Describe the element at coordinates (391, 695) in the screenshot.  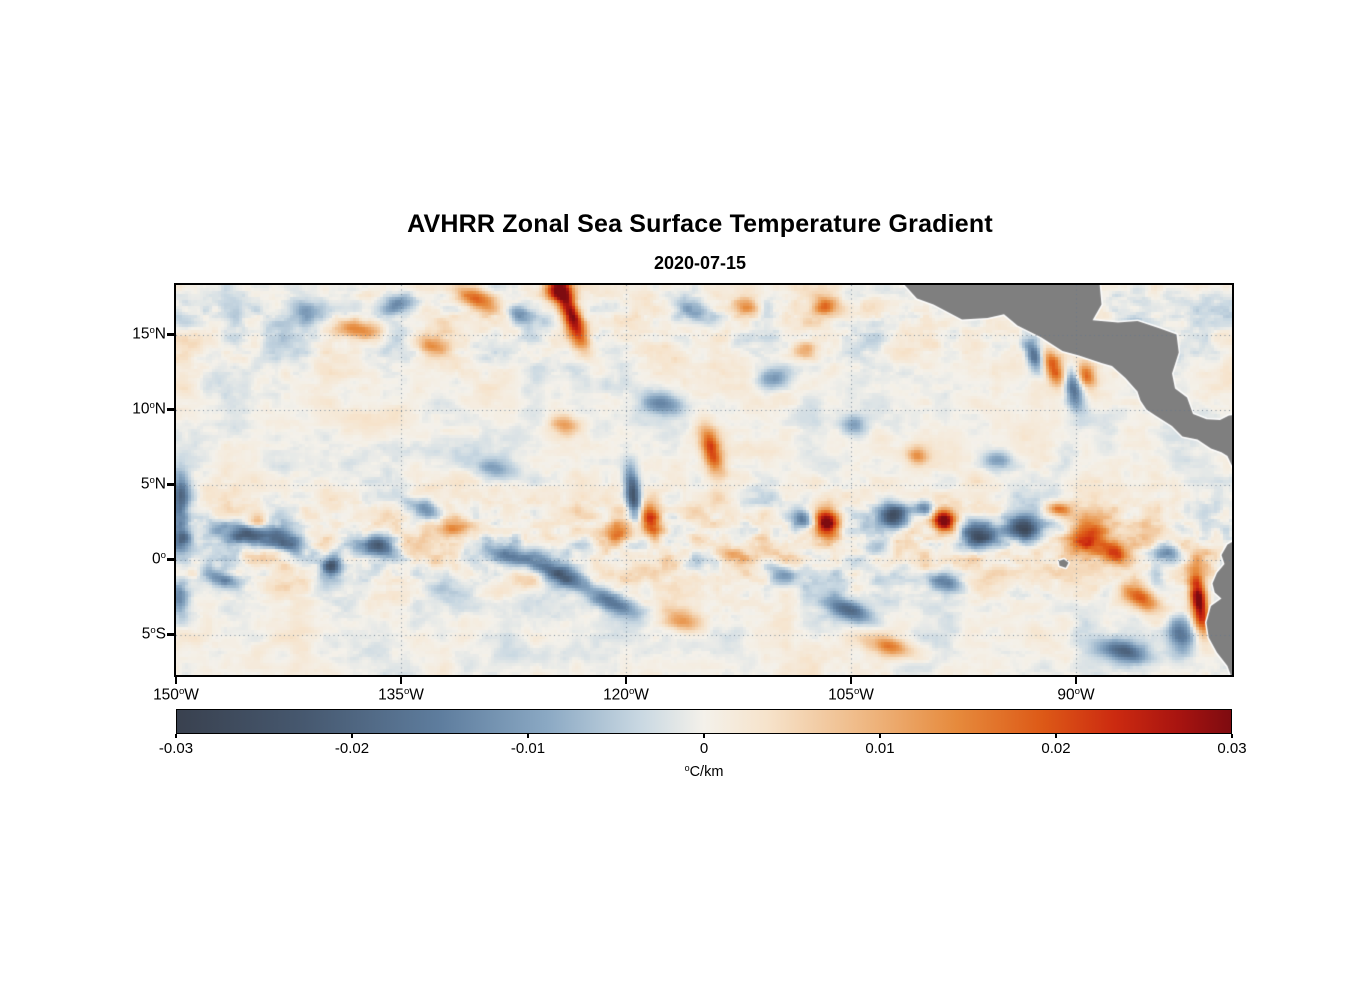
I see `tick-value: 135` at that location.